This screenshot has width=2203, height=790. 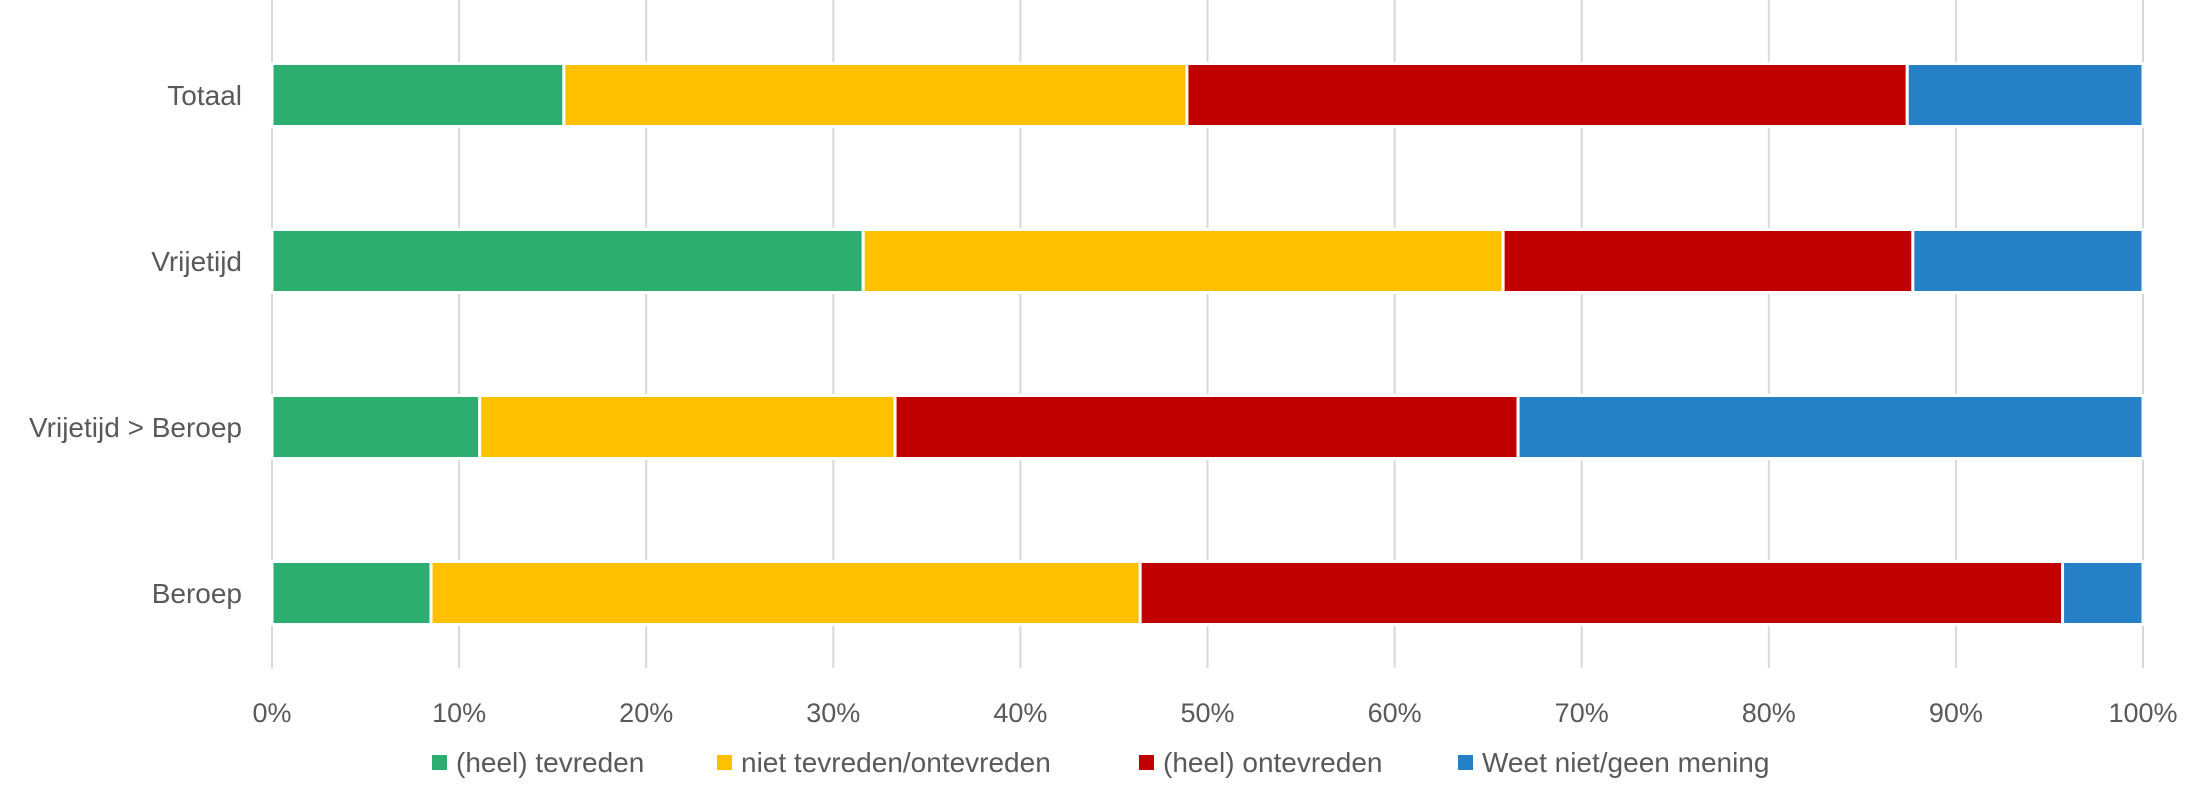 I want to click on tick-label: 40%, so click(x=1020, y=713).